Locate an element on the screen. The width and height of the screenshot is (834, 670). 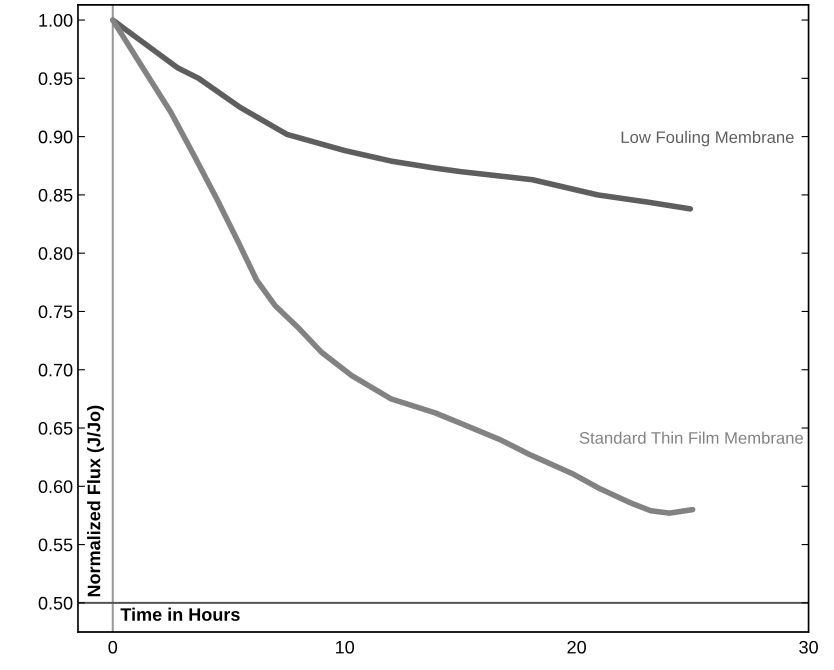
y-axis-title: Normalized Flux (J/Jo) is located at coordinates (95, 501).